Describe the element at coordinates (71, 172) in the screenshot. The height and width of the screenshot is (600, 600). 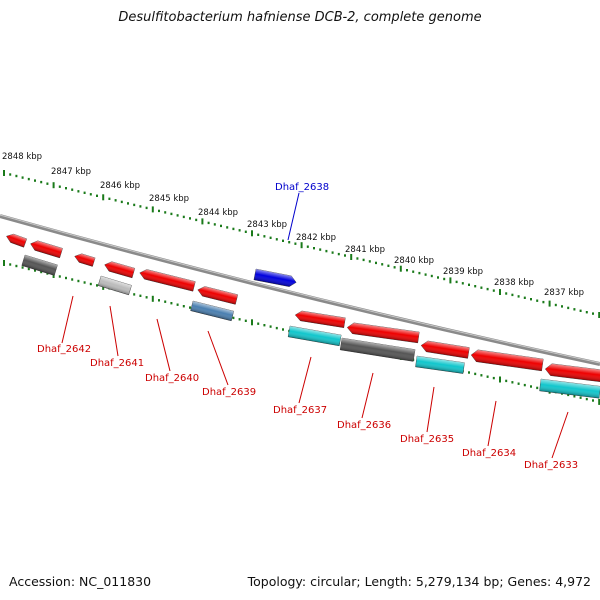
I see `ruler-label: 2847 kbp` at that location.